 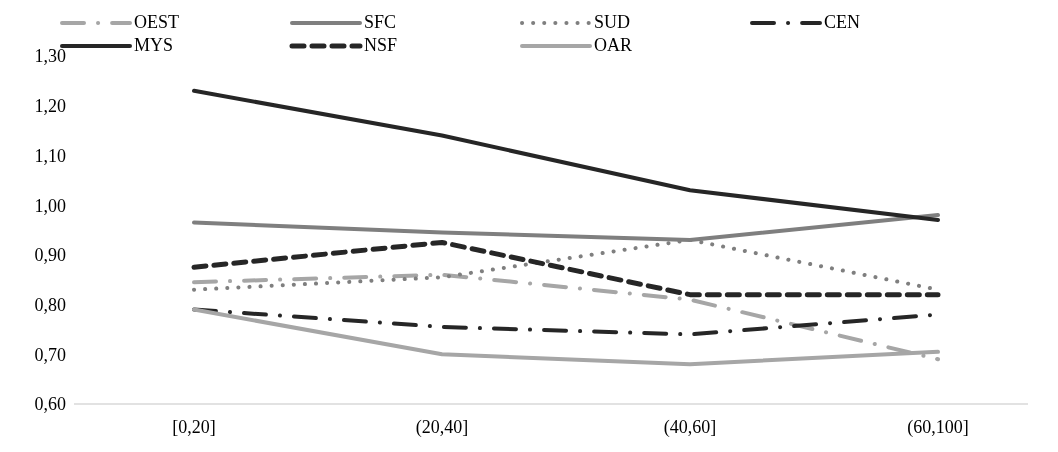 I want to click on x-tick-label: (40,60], so click(x=690, y=427).